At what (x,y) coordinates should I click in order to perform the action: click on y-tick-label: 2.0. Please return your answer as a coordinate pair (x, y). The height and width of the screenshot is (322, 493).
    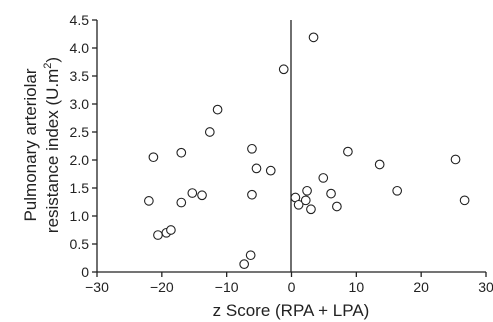
    Looking at the image, I should click on (80, 160).